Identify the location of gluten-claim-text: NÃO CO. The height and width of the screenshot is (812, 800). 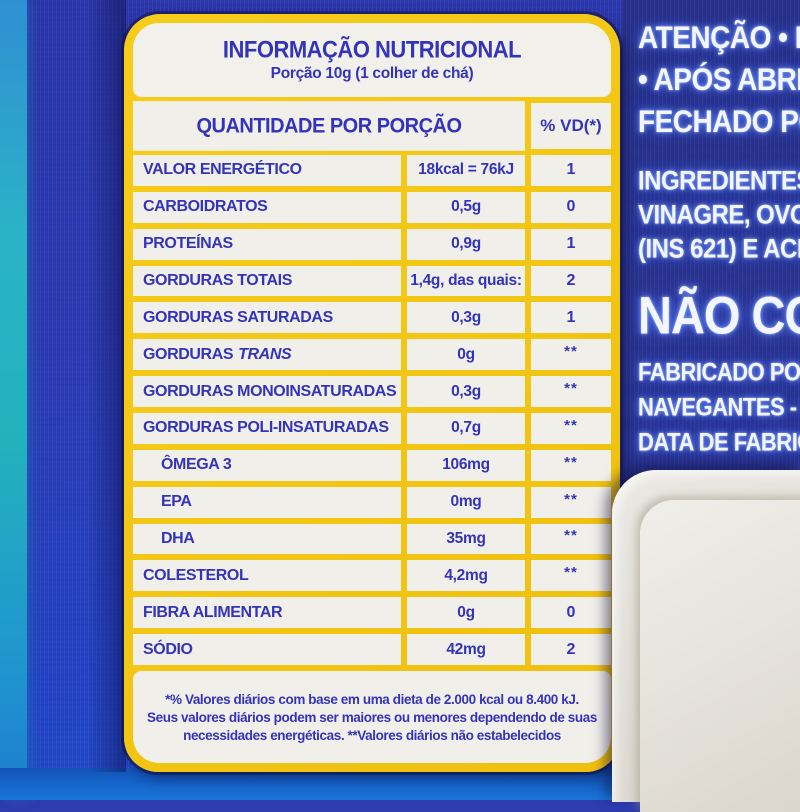
(719, 315).